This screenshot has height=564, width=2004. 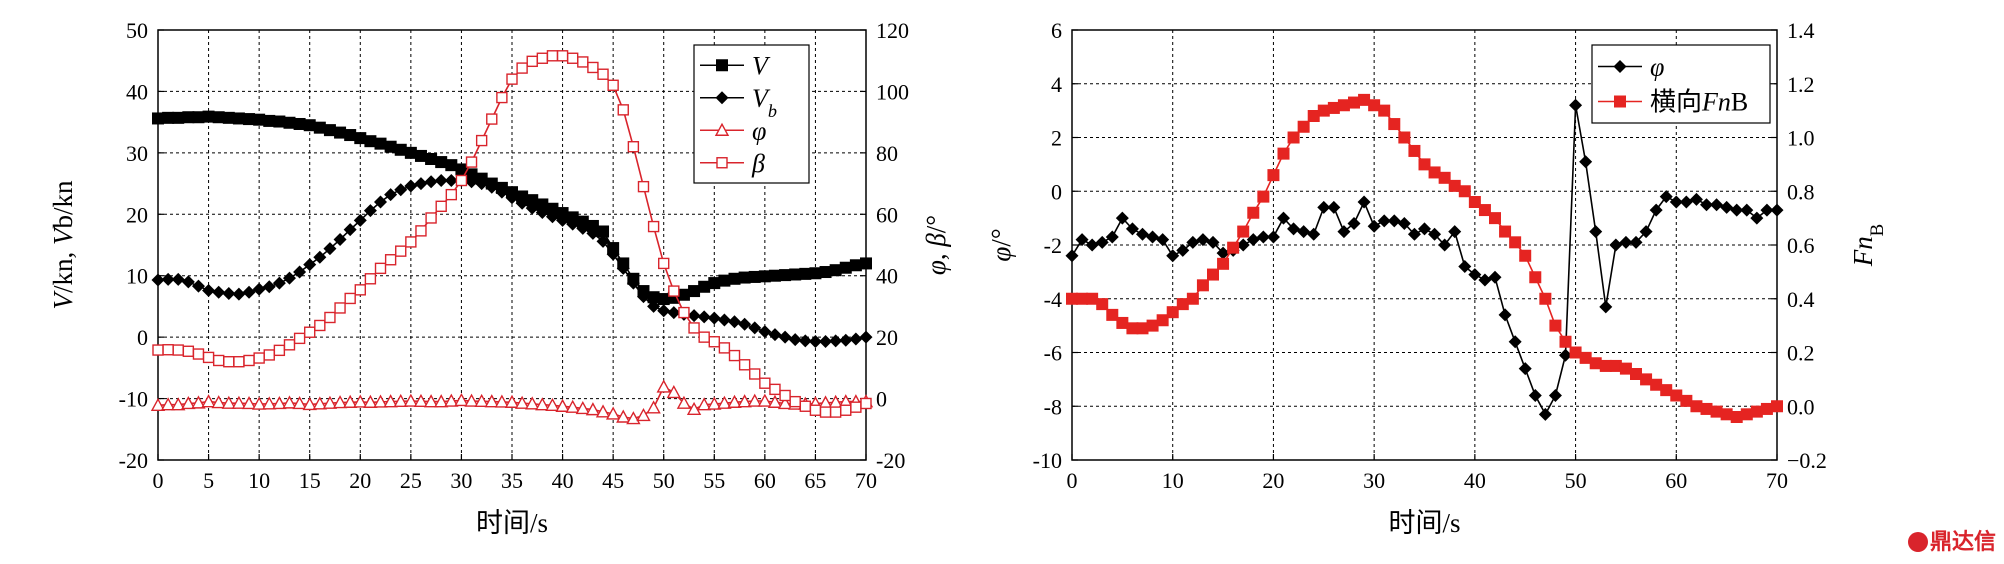 What do you see at coordinates (887, 276) in the screenshot?
I see `y-right-tick-label: 40` at bounding box center [887, 276].